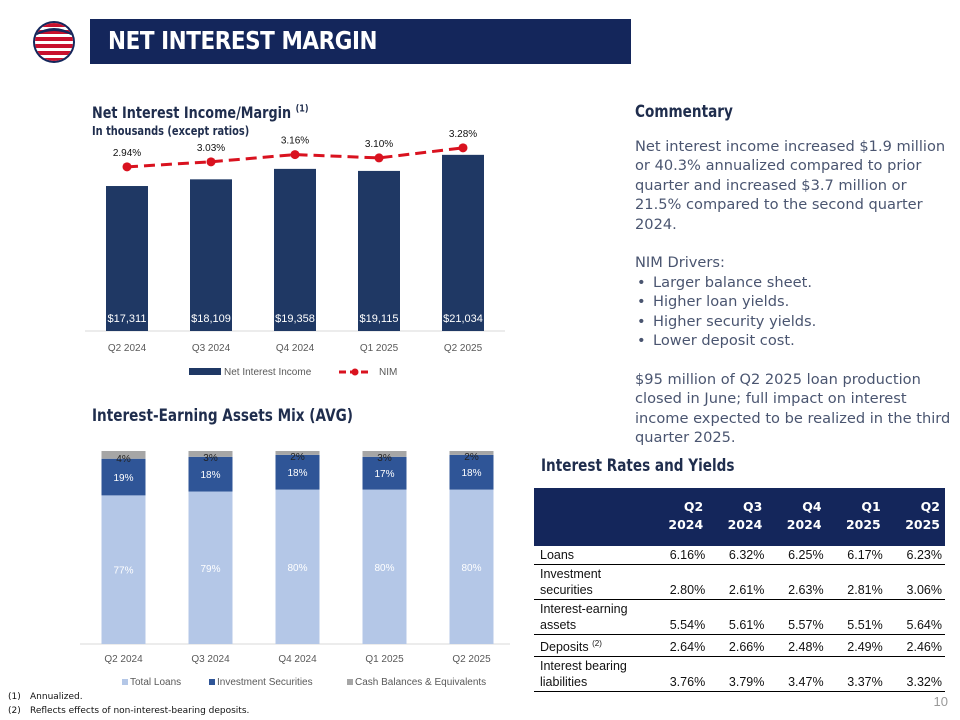 The width and height of the screenshot is (960, 720). Describe the element at coordinates (680, 263) in the screenshot. I see `nim-drivers-title: NIM Drivers:` at that location.